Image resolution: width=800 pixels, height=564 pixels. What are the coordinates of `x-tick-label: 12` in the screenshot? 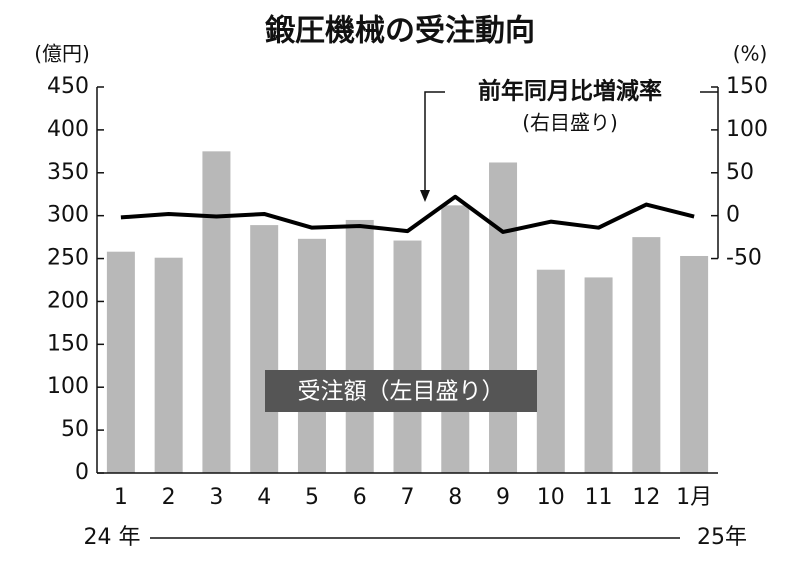 It's located at (646, 497).